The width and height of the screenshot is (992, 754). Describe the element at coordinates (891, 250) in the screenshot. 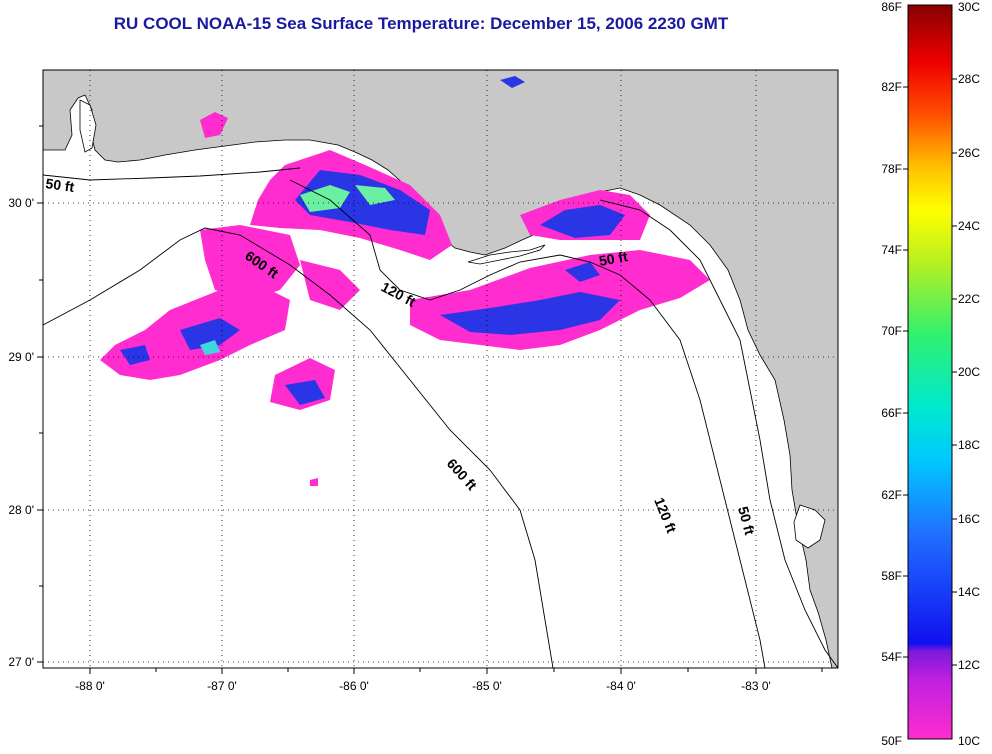

I see `colorbar-f-label: 74F` at that location.